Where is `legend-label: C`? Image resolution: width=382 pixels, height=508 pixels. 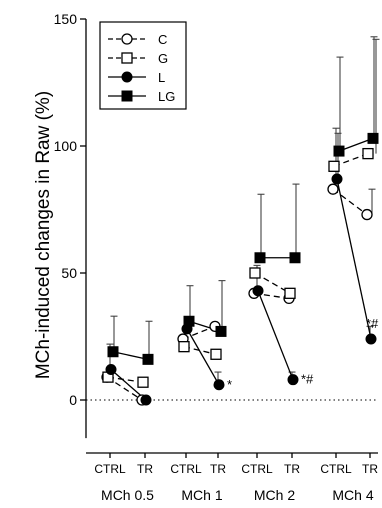 legend-label: C is located at coordinates (162, 39).